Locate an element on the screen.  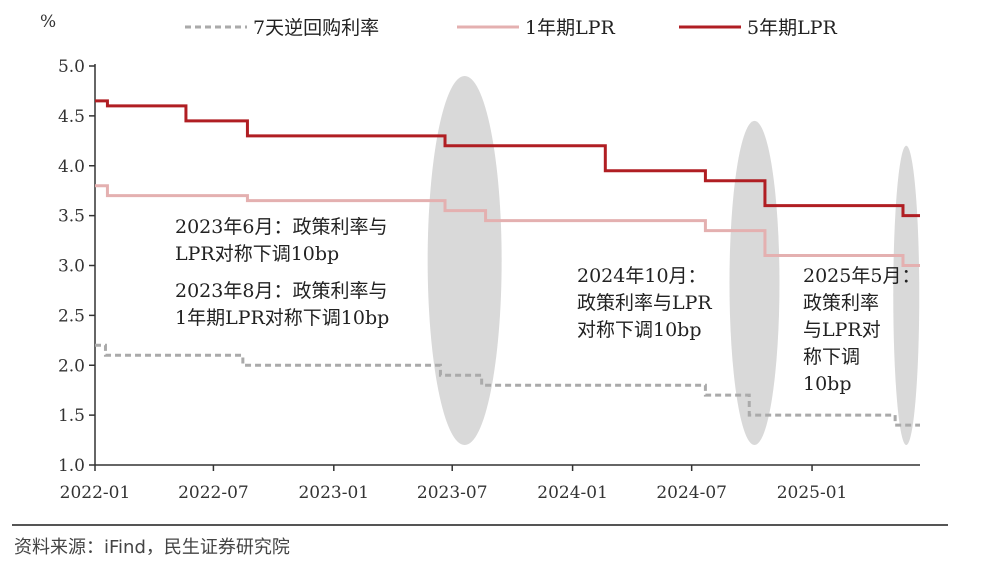
y-tick-label: 4.5 is located at coordinates (71, 117).